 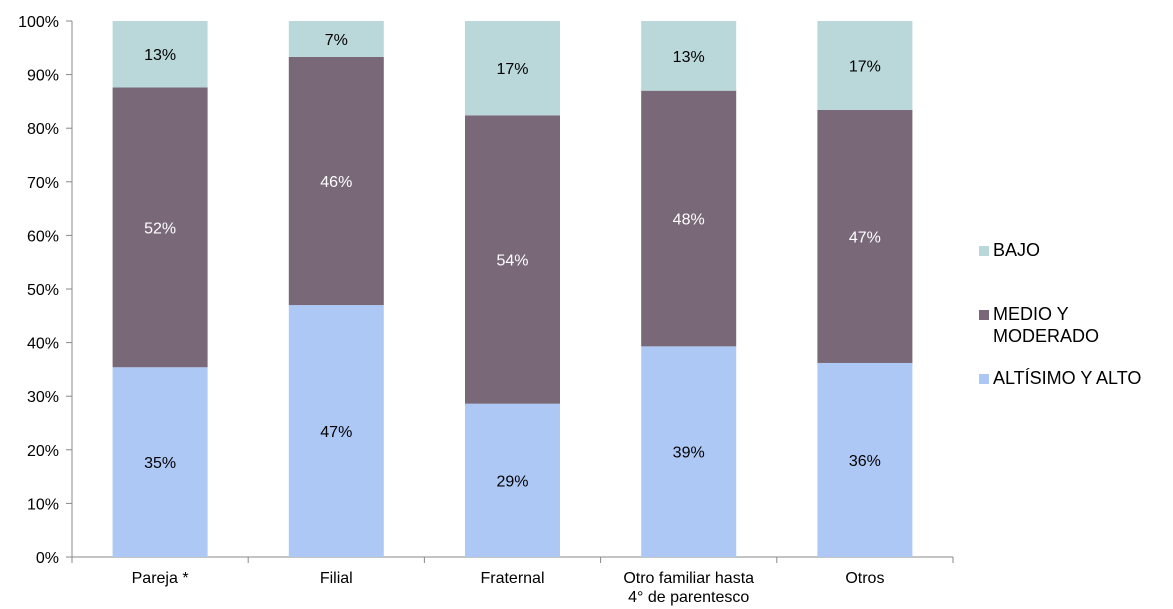 I want to click on y-tick-label: 90%, so click(x=43, y=76).